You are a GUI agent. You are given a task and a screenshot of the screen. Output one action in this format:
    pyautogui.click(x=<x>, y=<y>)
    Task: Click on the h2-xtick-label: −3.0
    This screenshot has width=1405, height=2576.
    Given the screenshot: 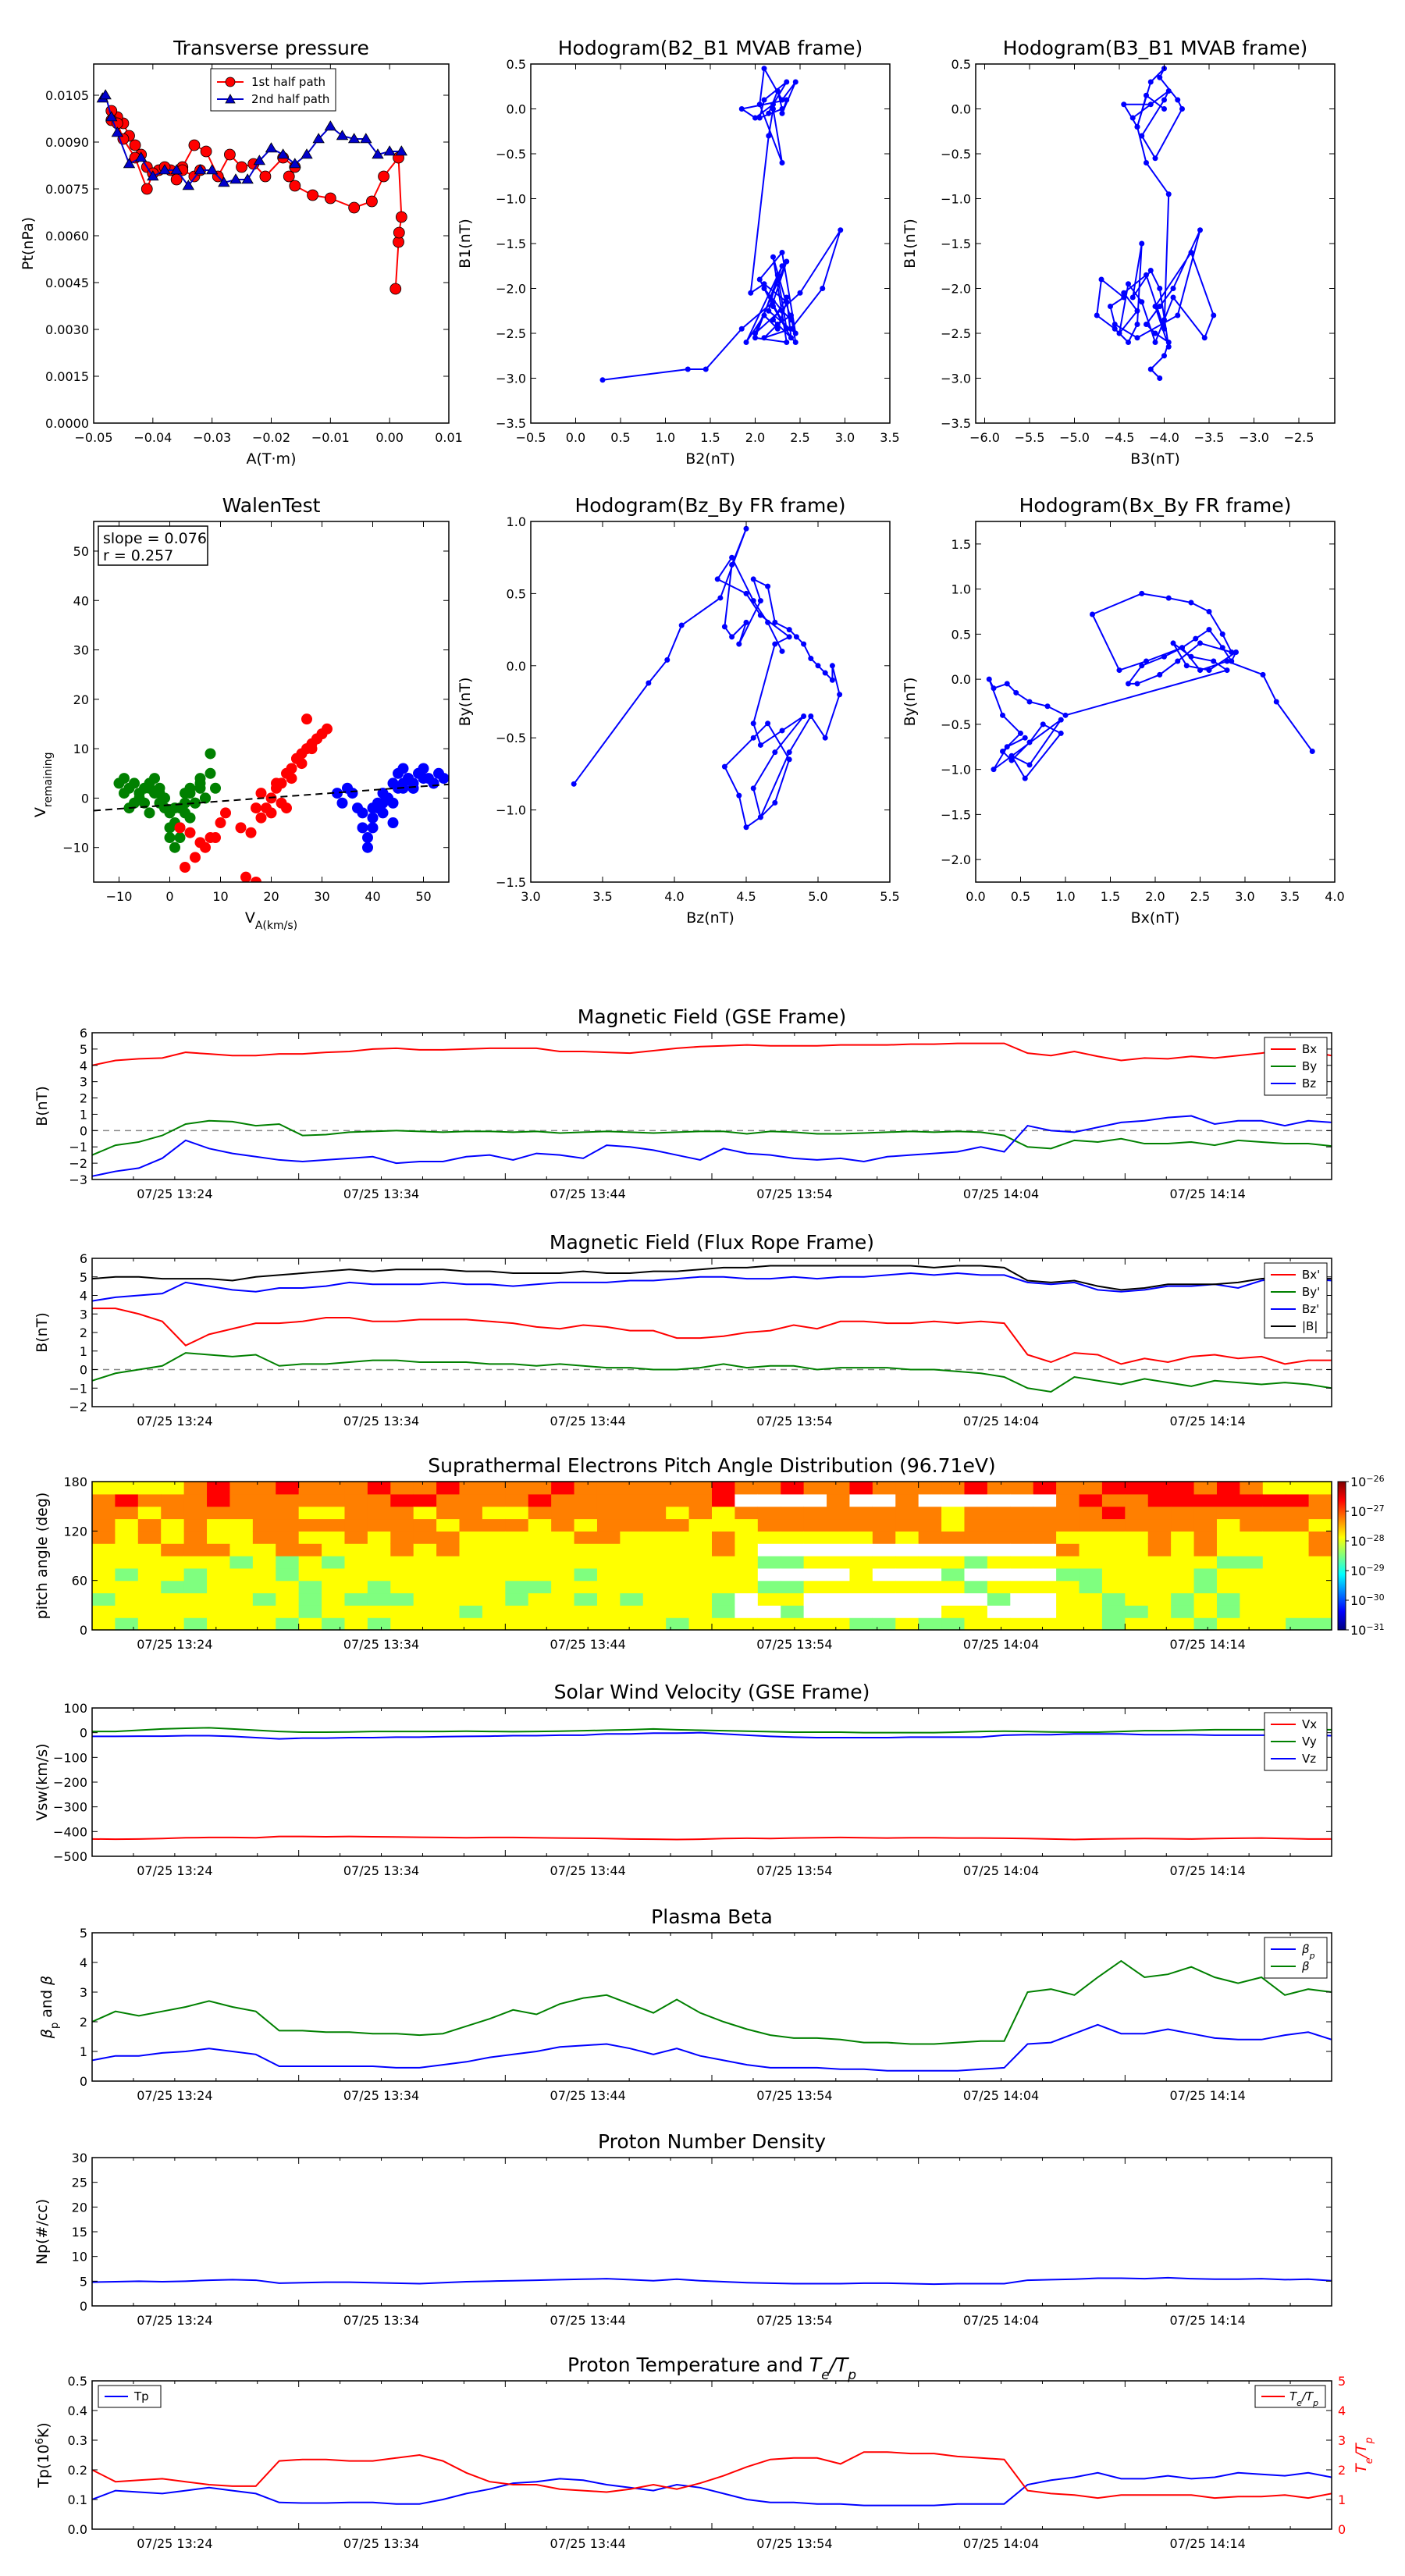 What is the action you would take?
    pyautogui.click(x=1254, y=437)
    